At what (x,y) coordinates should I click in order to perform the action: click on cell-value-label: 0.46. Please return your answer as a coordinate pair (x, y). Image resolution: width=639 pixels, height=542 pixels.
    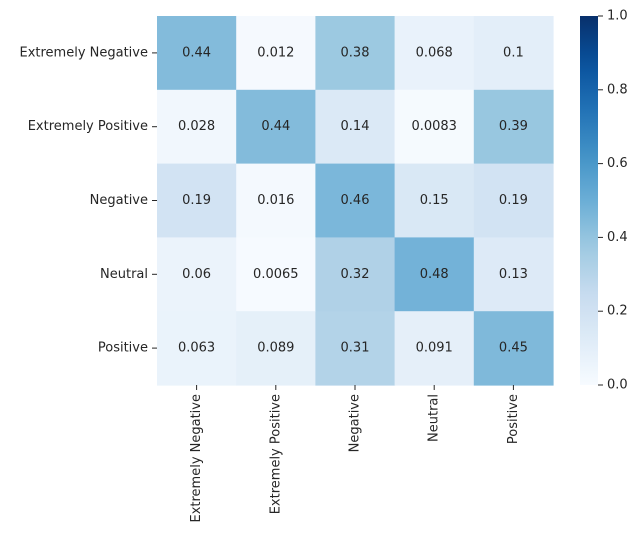
    Looking at the image, I should click on (355, 200).